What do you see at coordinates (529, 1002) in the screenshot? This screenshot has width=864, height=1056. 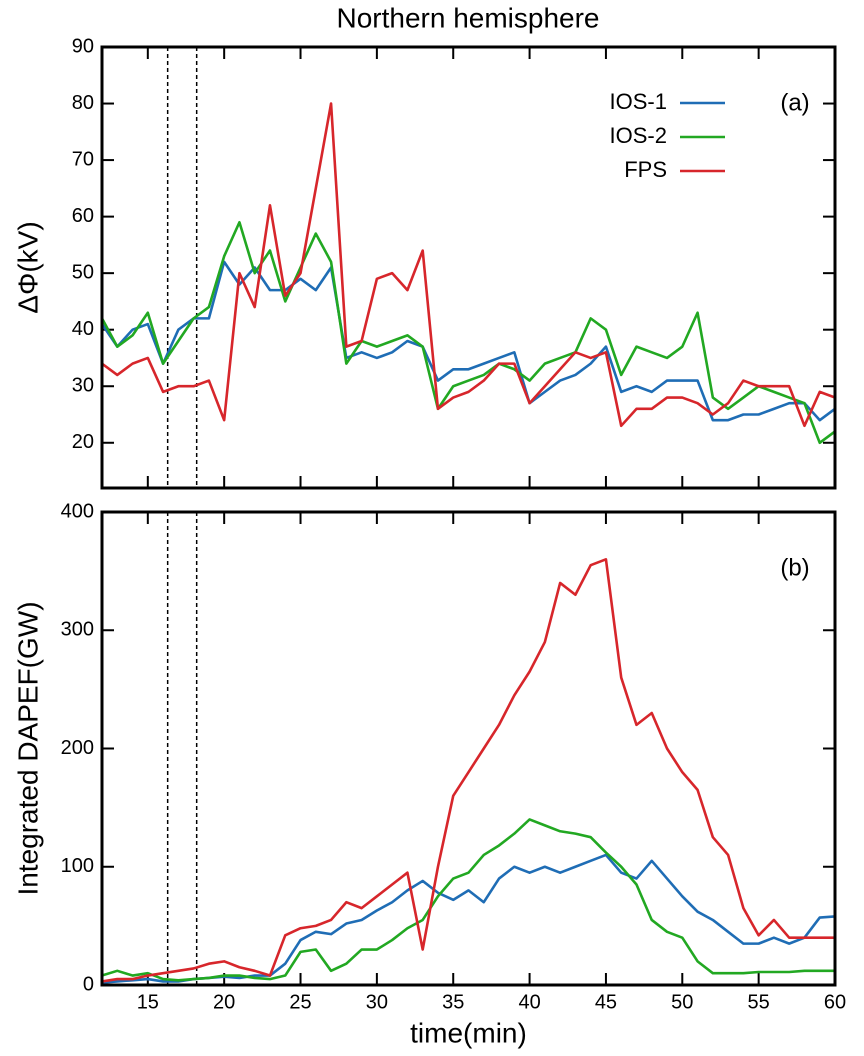 I see `x-tick-label: 40` at bounding box center [529, 1002].